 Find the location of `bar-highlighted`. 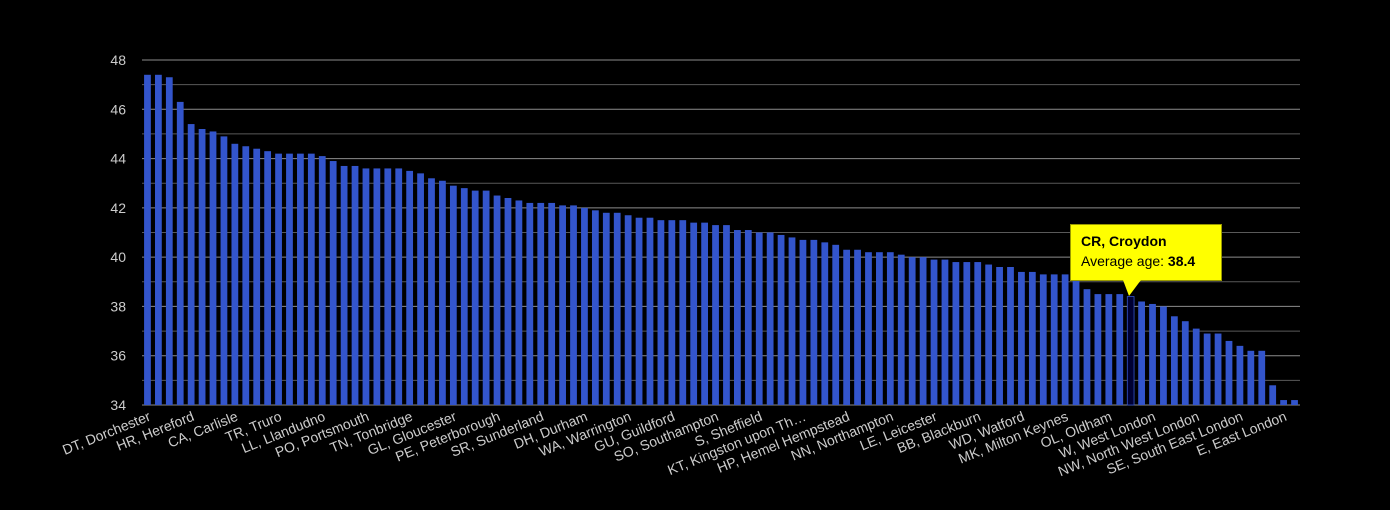

bar-highlighted is located at coordinates (1130, 351).